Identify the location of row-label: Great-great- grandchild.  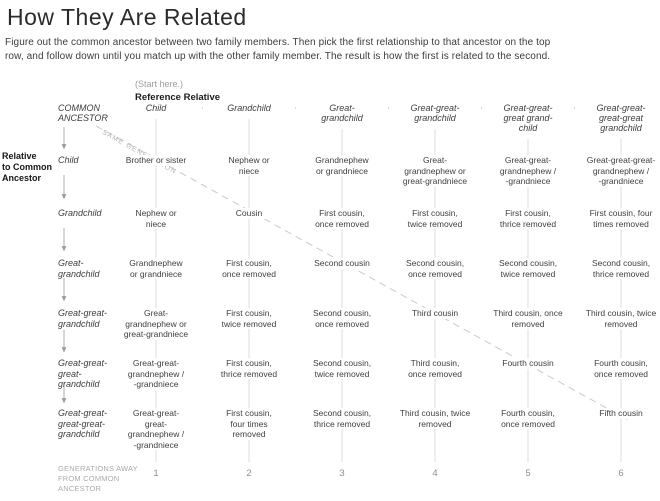
(83, 318).